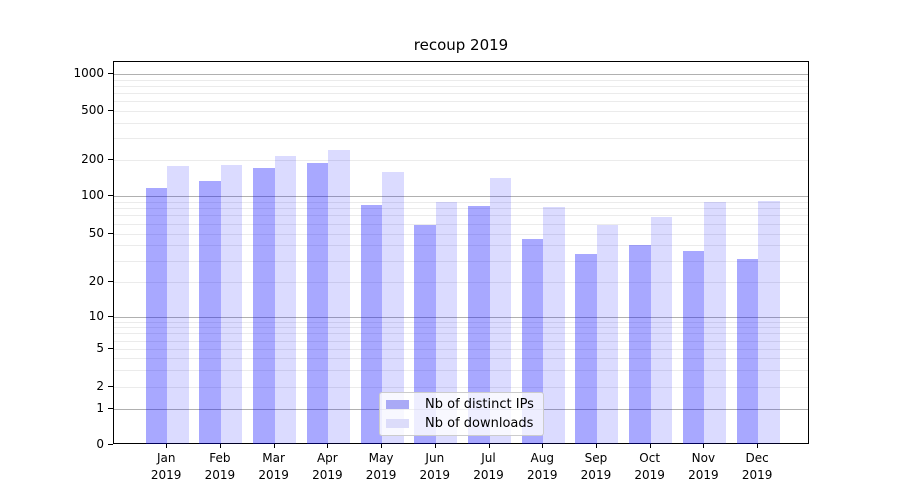 The height and width of the screenshot is (500, 900). Describe the element at coordinates (220, 446) in the screenshot. I see `x-tick-mark-feb-2019` at that location.